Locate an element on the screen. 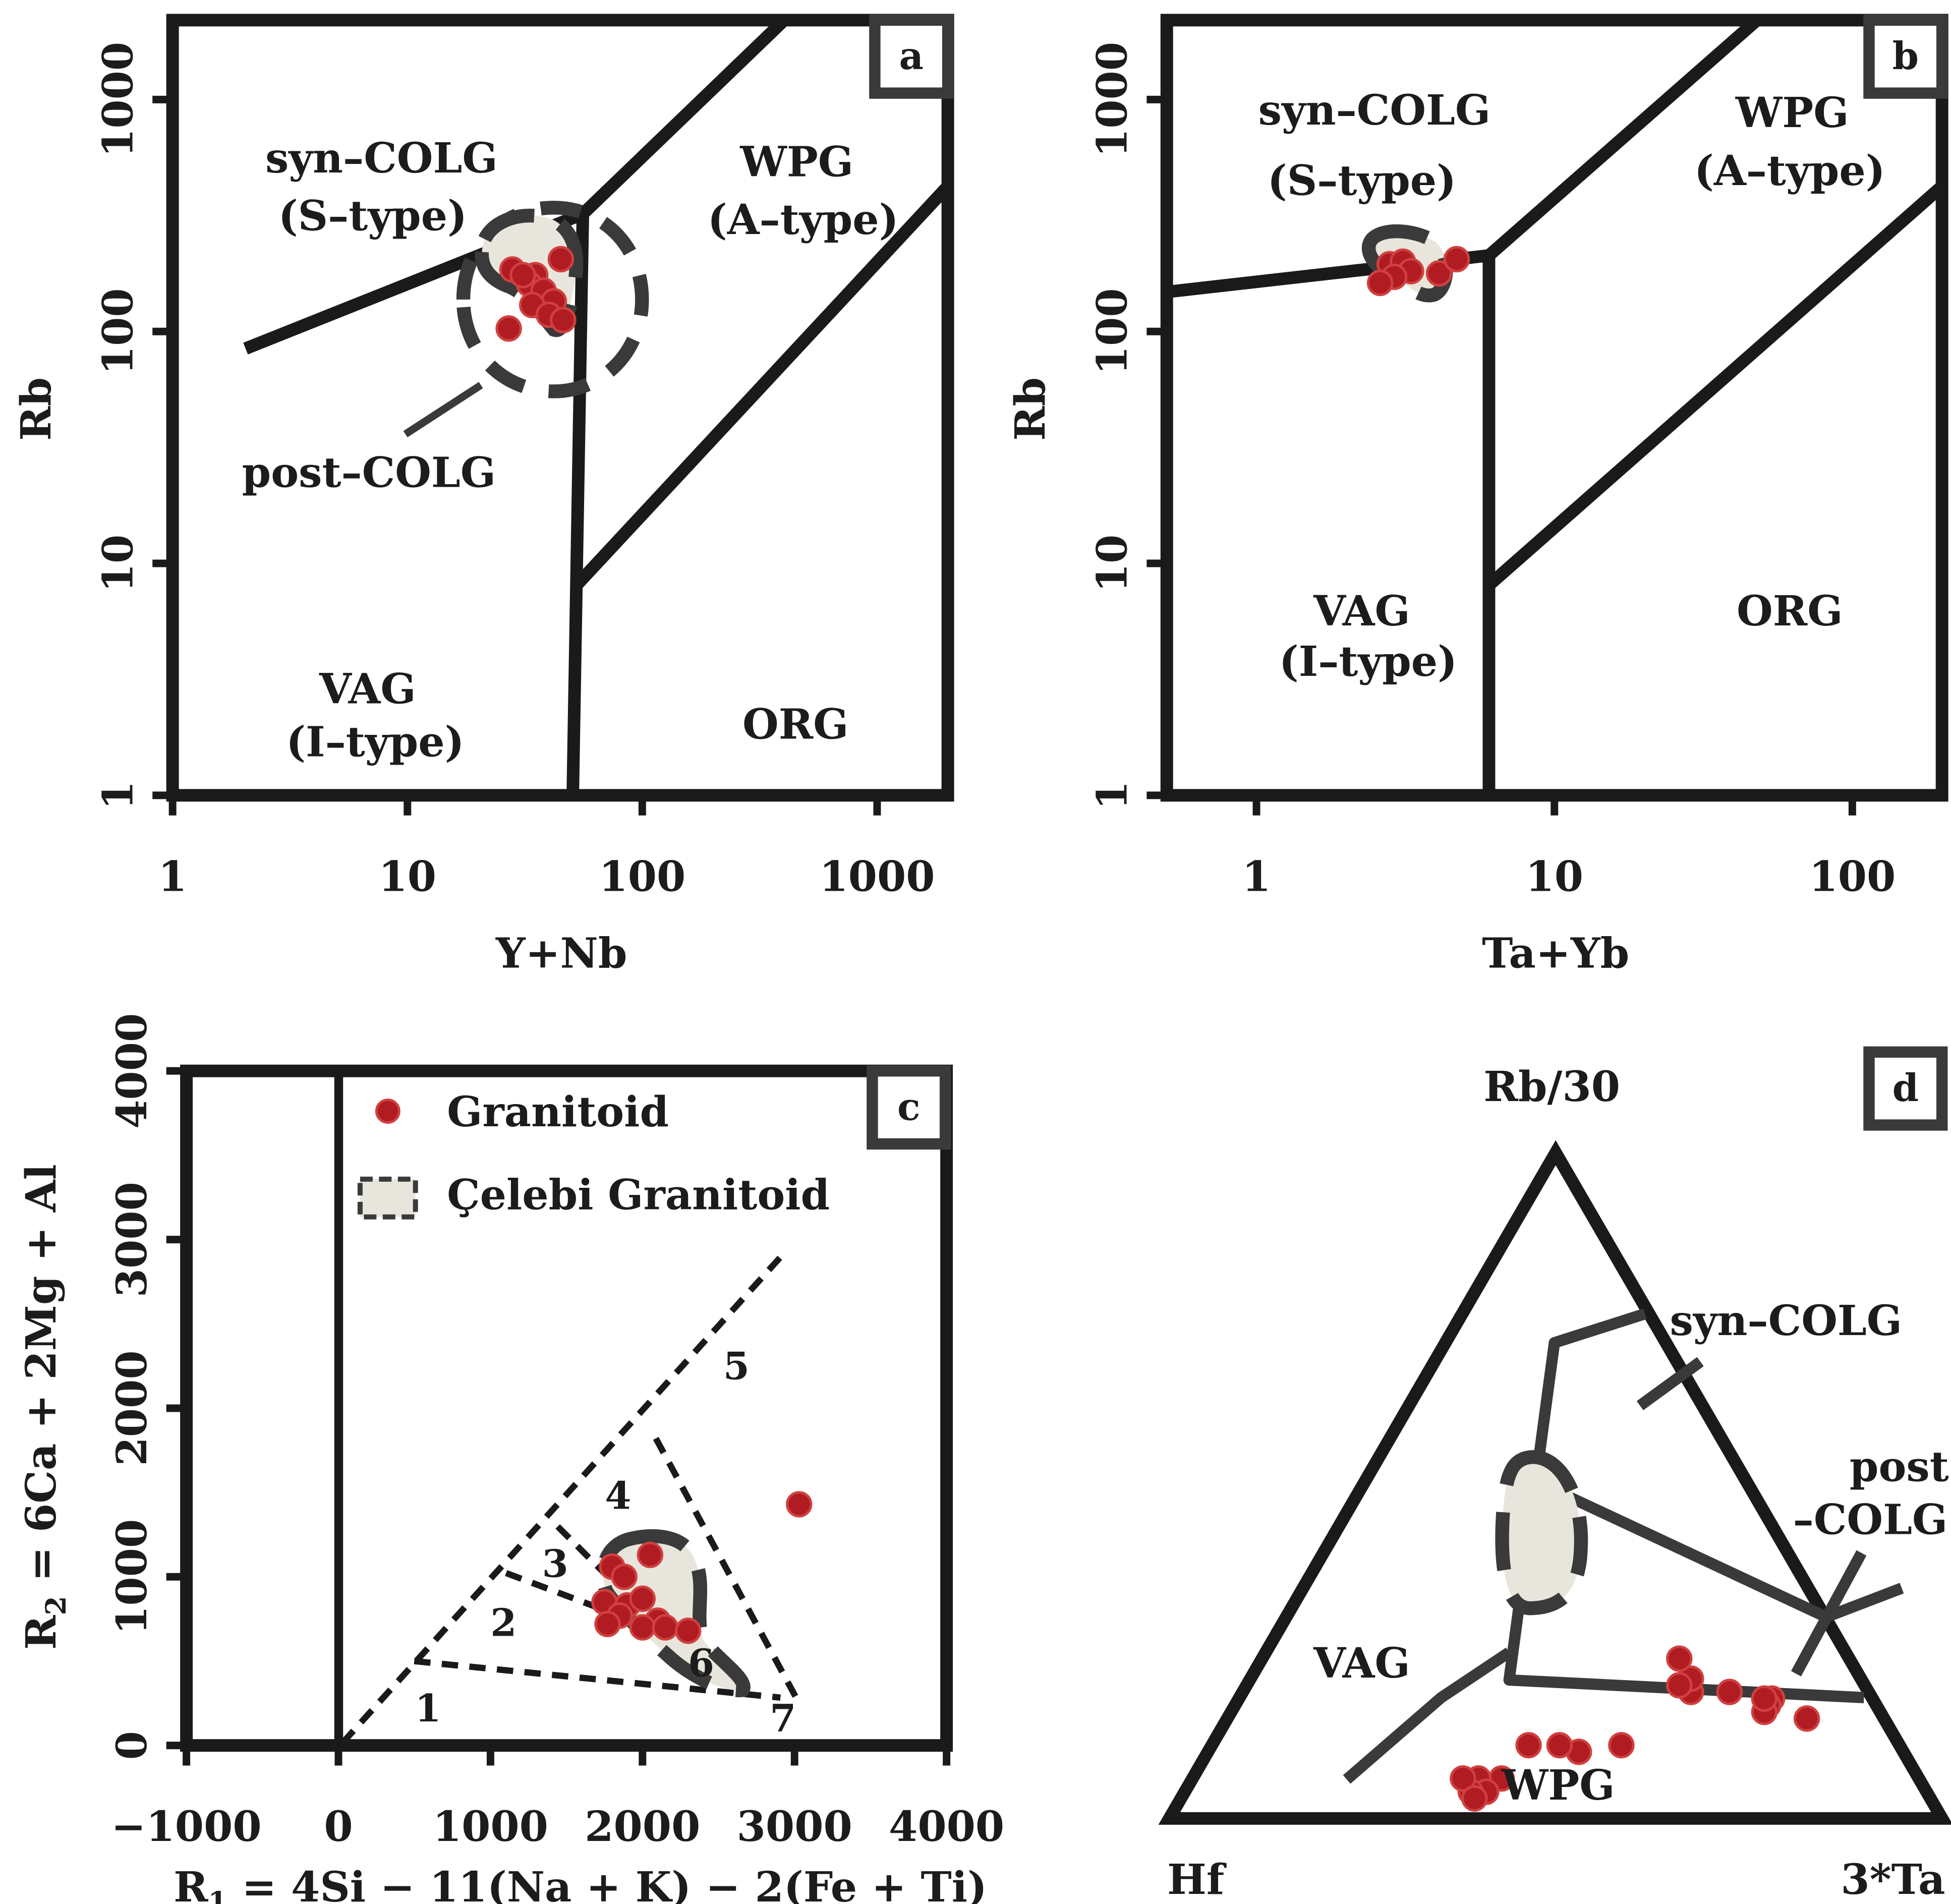 The height and width of the screenshot is (1904, 1951). y-axis-title-c: R2 = 6Ca + 2Mg + Al is located at coordinates (44, 1407).